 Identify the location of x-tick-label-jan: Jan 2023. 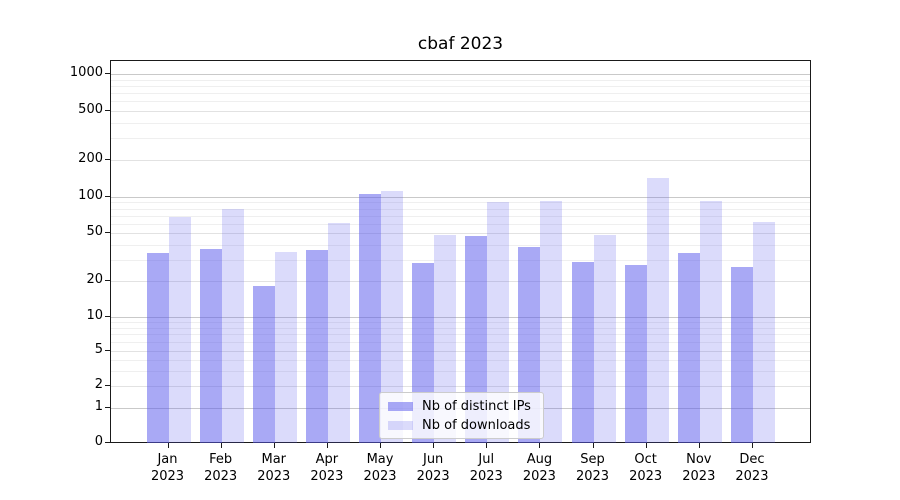
(168, 468).